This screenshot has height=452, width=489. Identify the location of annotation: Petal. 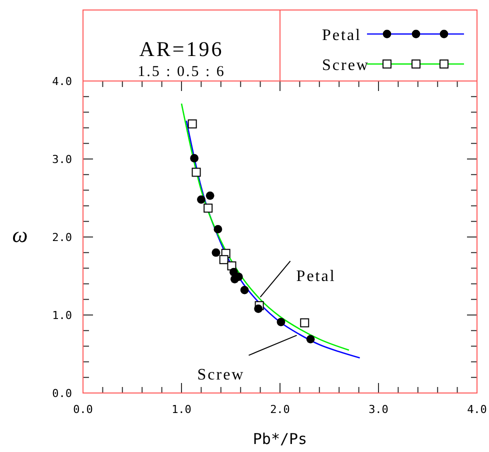
(316, 277).